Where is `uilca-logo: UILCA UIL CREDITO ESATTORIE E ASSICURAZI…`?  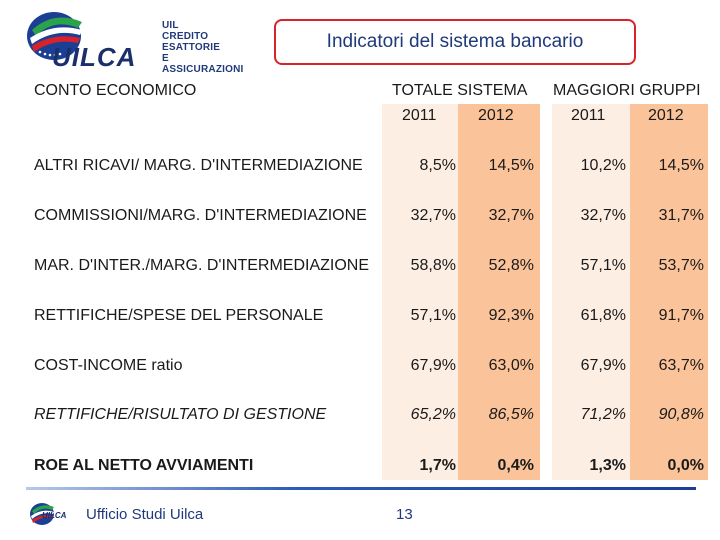
uilca-logo: UILCA UIL CREDITO ESATTORIE E ASSICURAZI… is located at coordinates (134, 41).